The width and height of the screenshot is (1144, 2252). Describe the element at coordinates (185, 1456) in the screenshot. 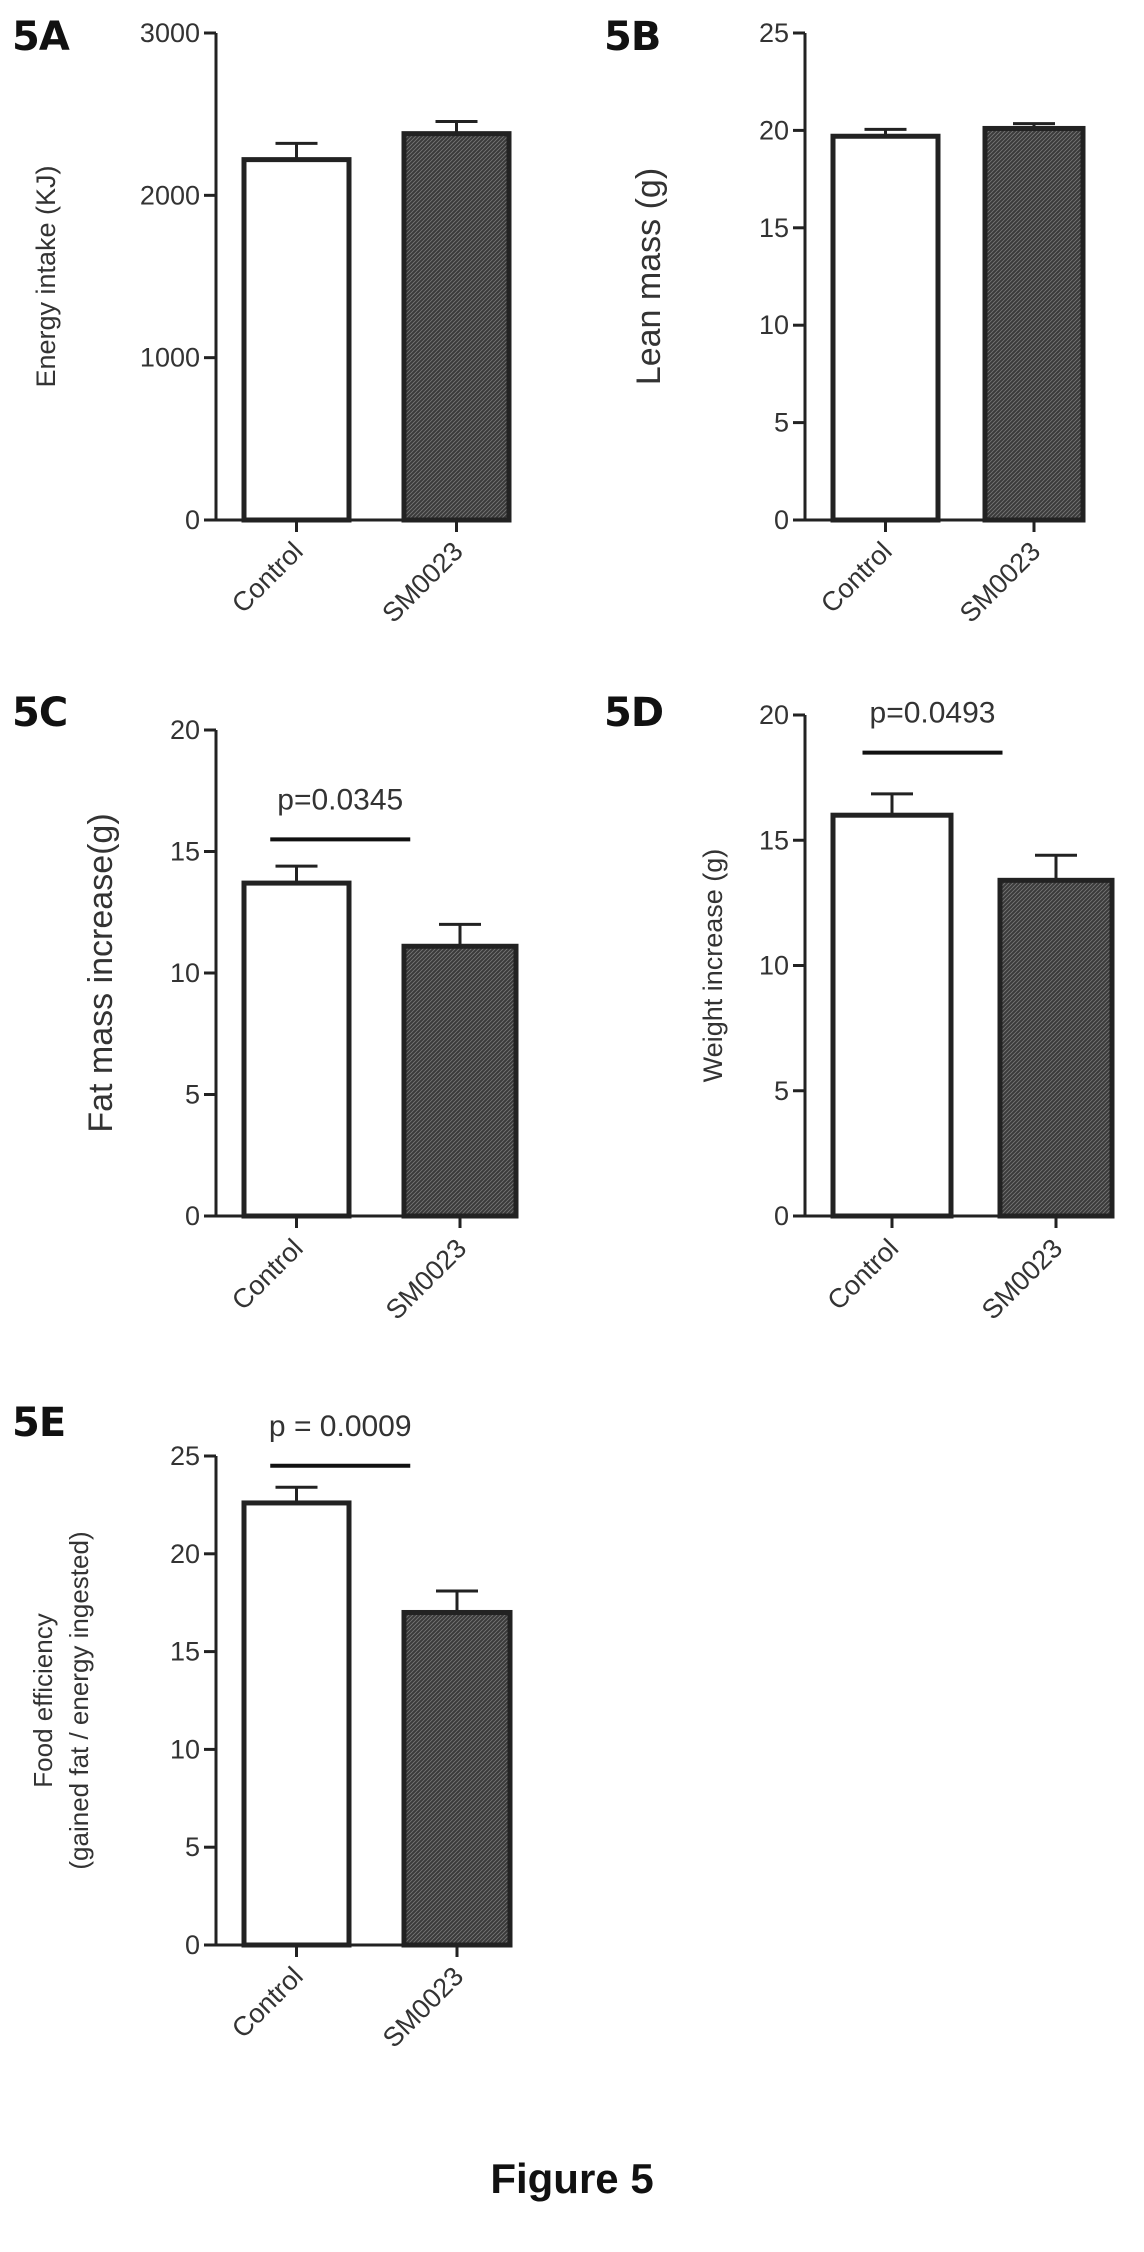

I see `y-tick-label-5e-5: 25` at that location.